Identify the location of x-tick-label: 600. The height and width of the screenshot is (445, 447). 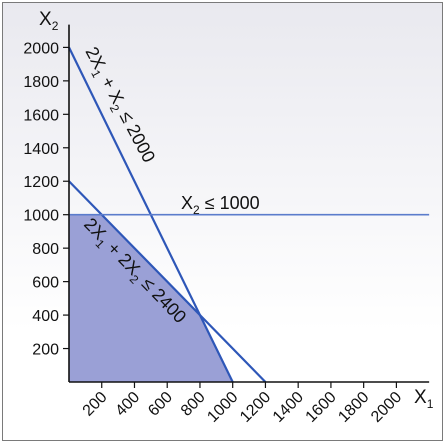
(160, 404).